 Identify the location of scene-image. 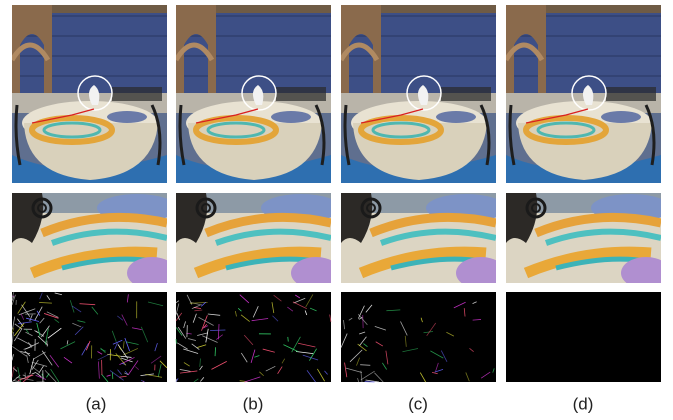
(89, 94).